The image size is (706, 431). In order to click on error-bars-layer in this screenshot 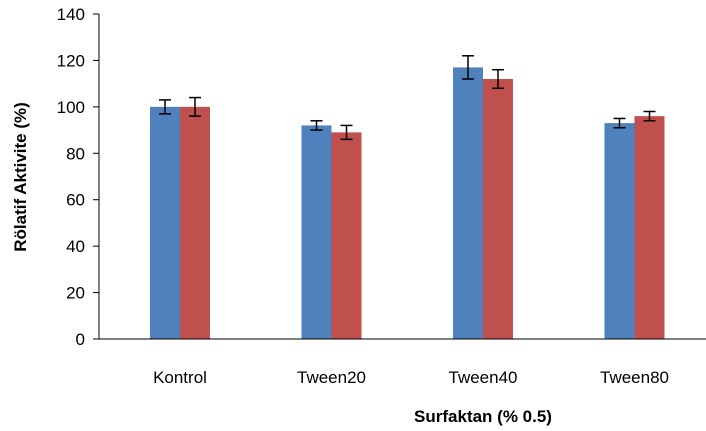, I will do `click(407, 98)`.